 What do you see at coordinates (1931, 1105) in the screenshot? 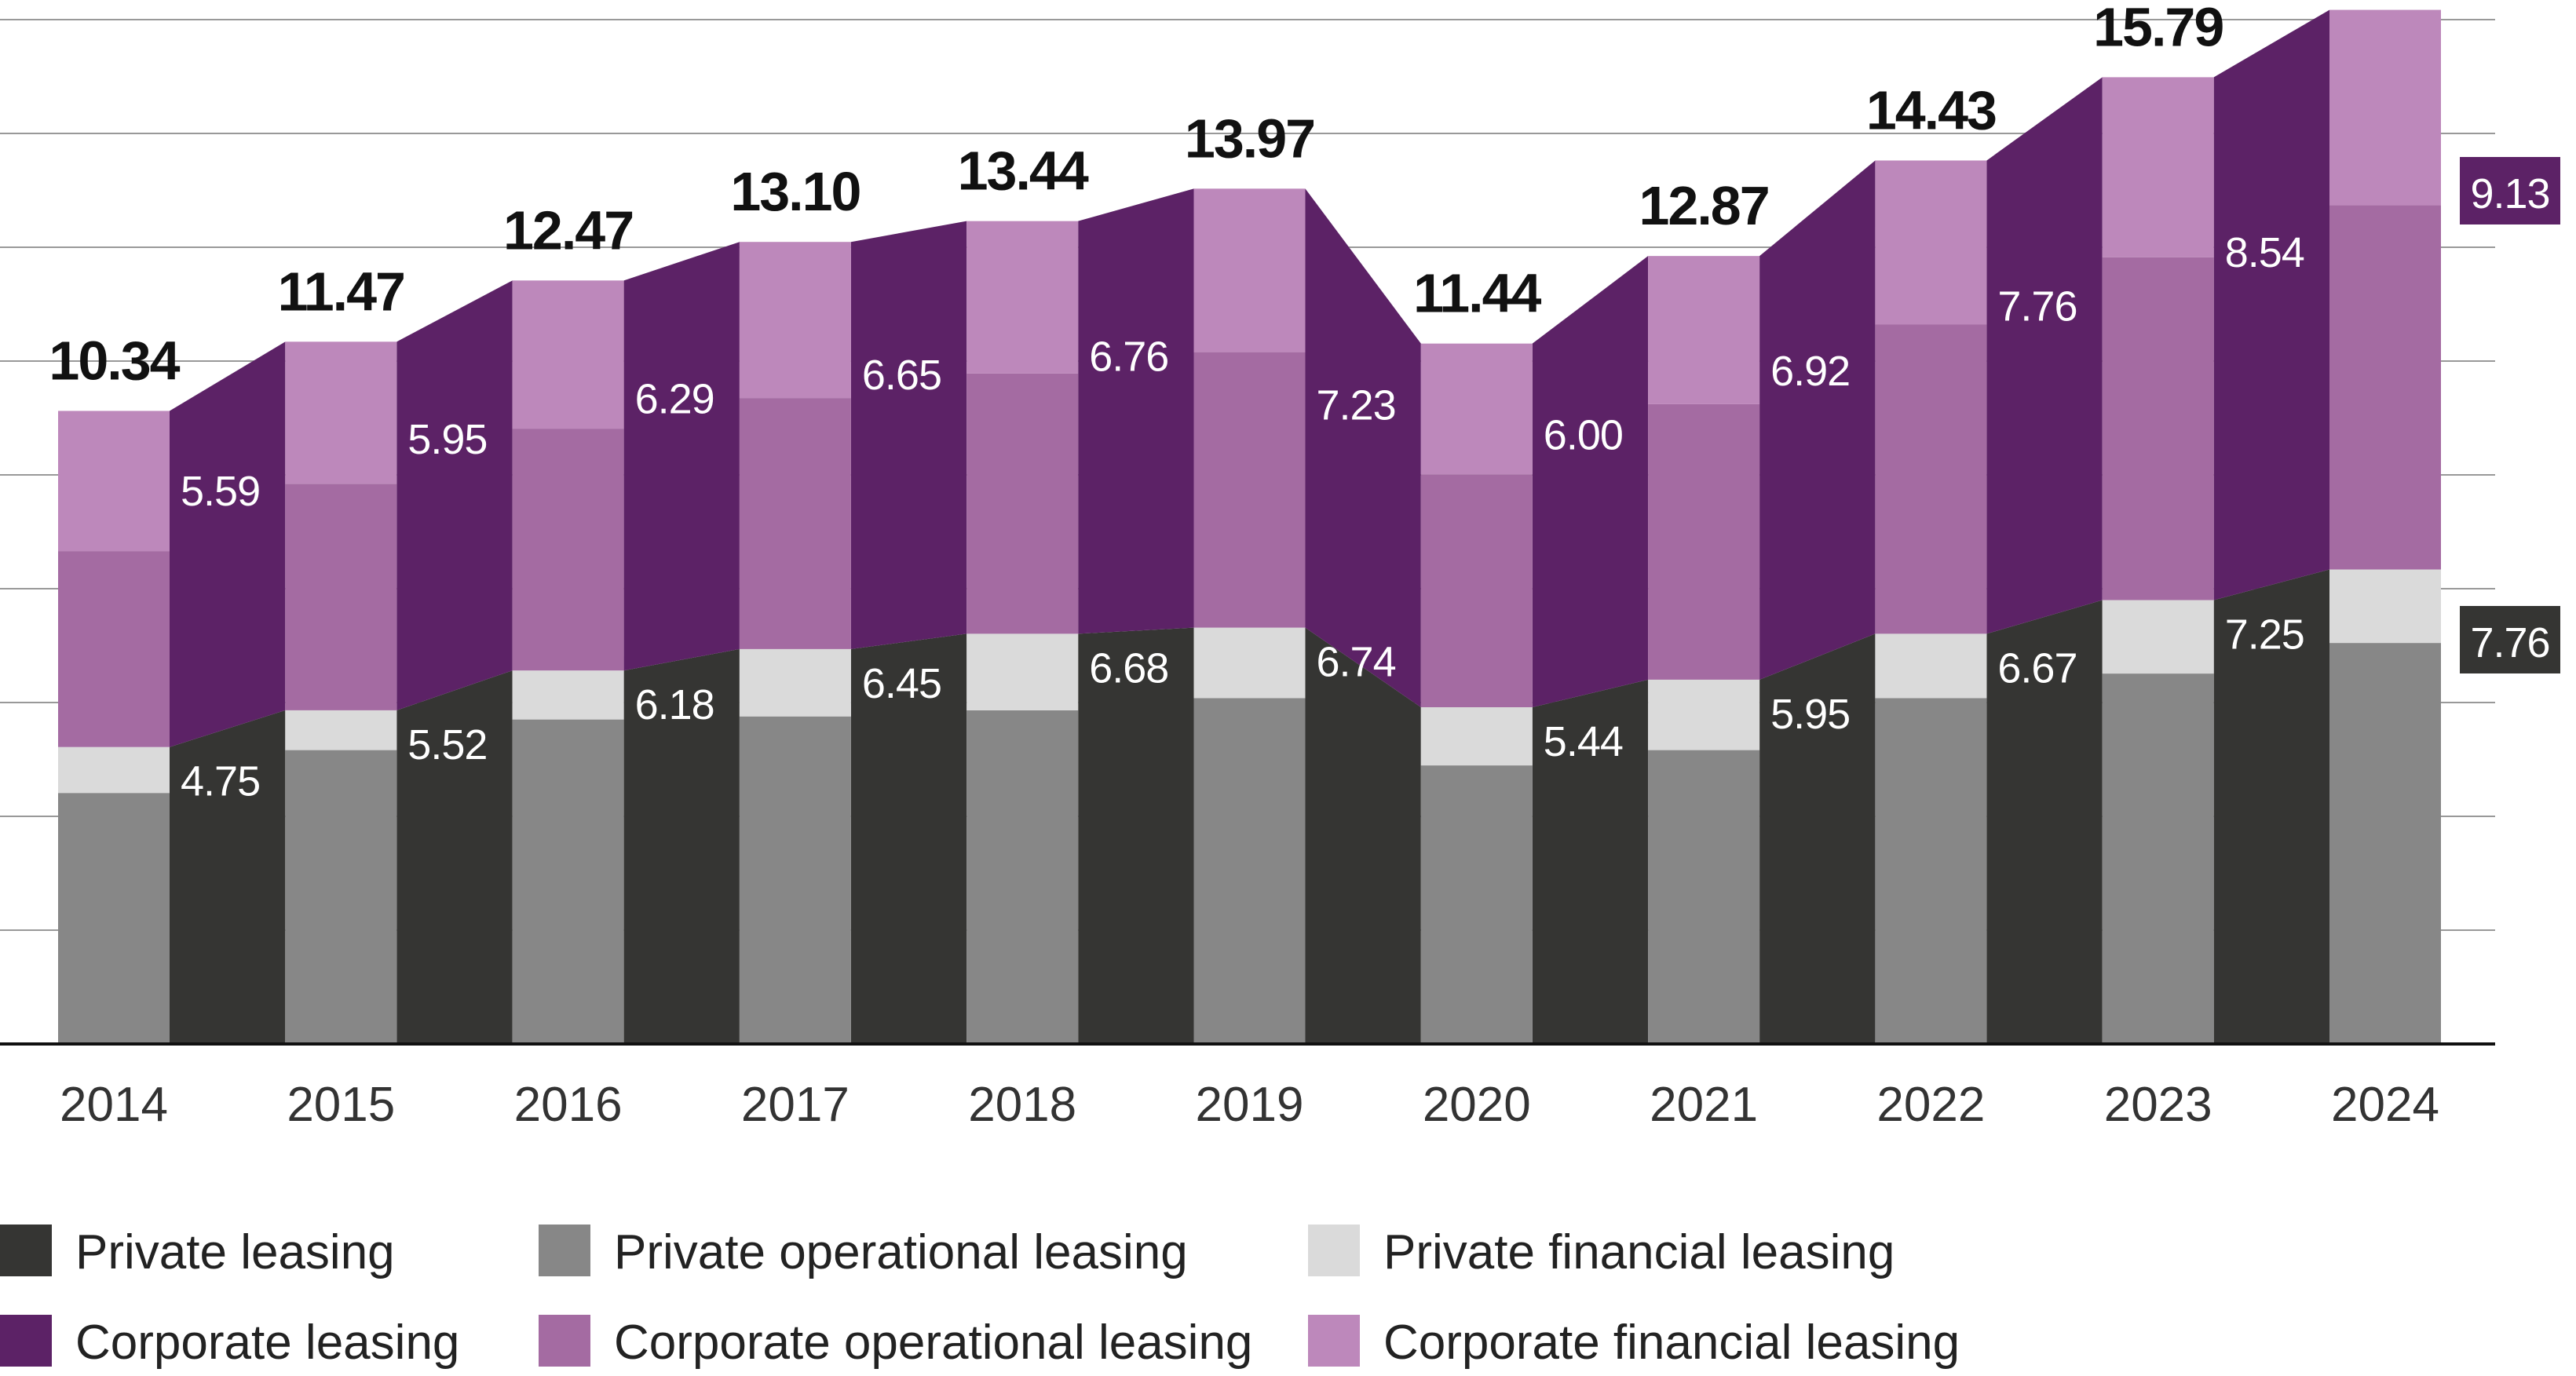
I see `x-tick-label: 2022` at bounding box center [1931, 1105].